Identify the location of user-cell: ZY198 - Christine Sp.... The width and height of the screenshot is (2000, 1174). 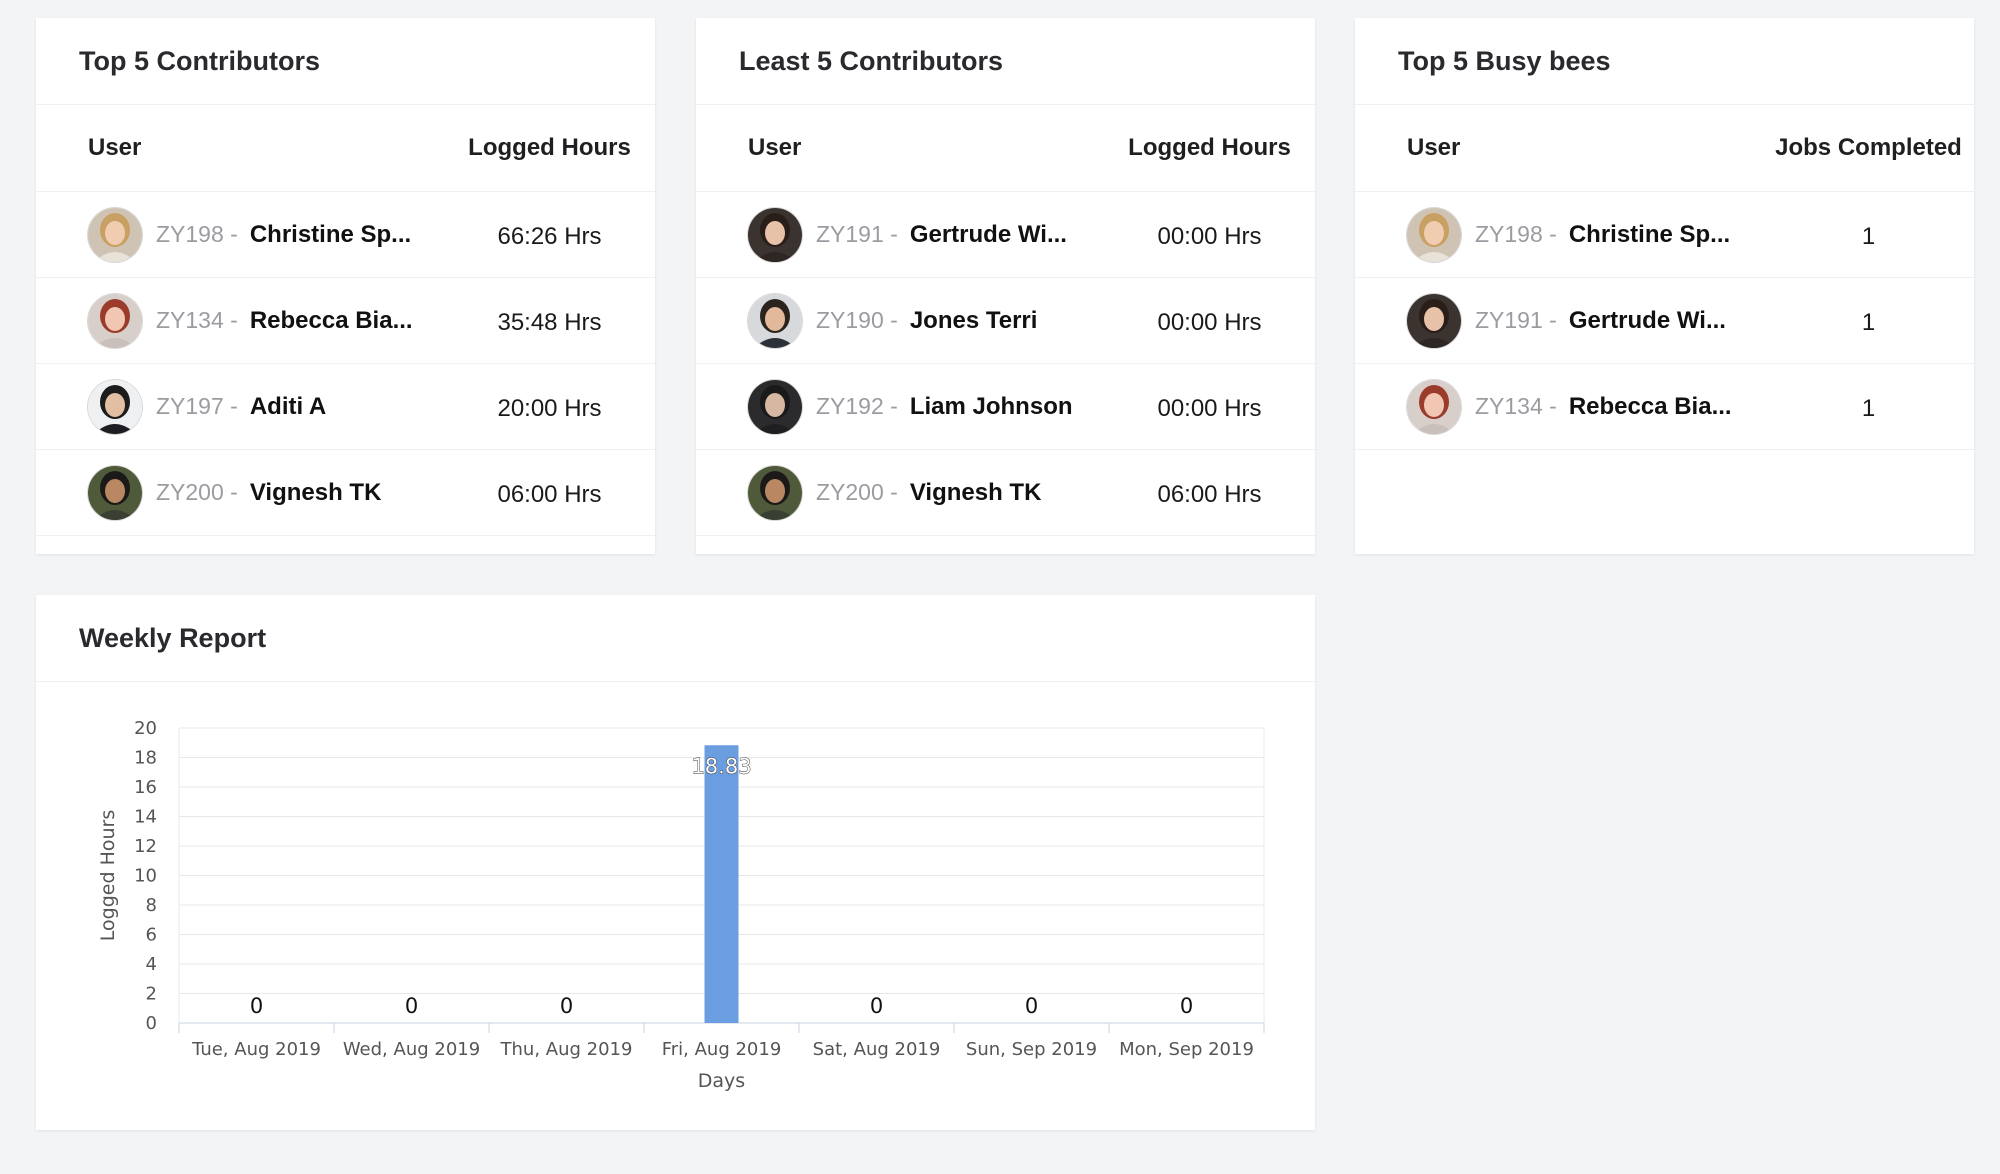
(1565, 234).